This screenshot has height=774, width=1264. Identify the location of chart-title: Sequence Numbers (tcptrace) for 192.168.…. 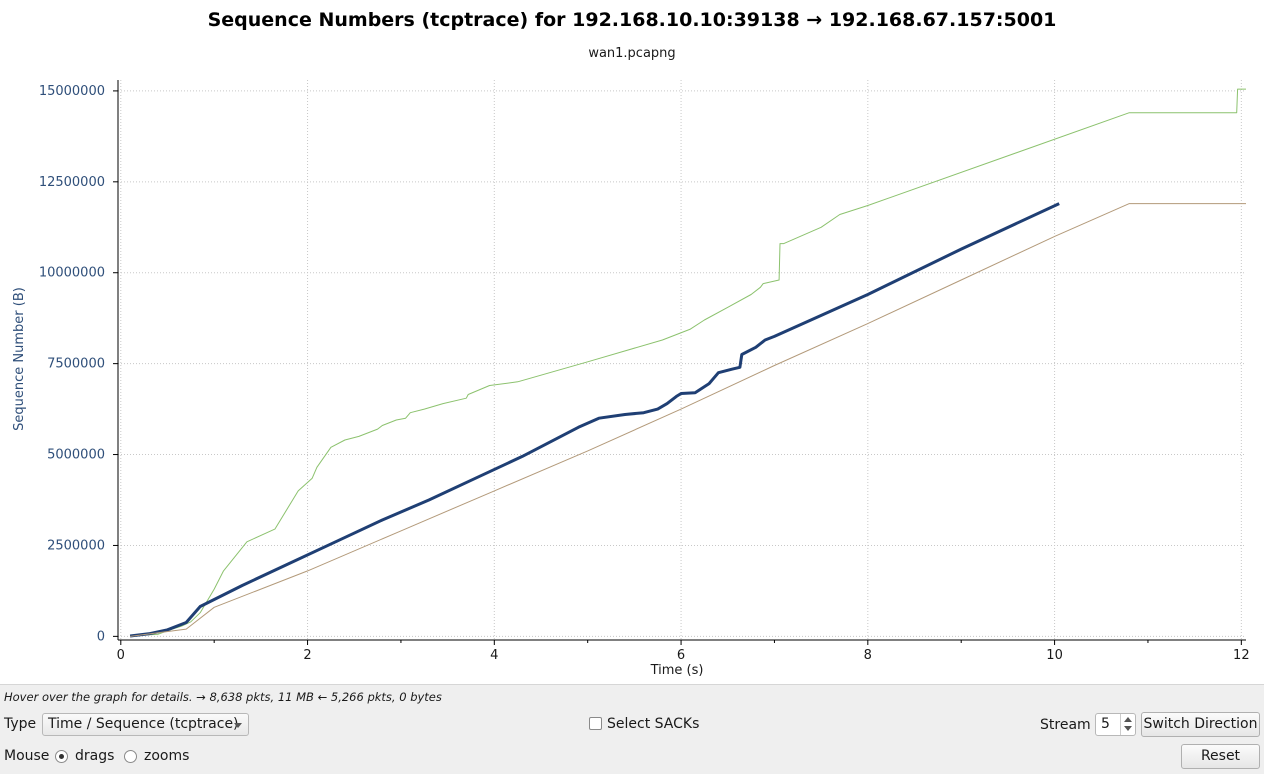
(632, 20).